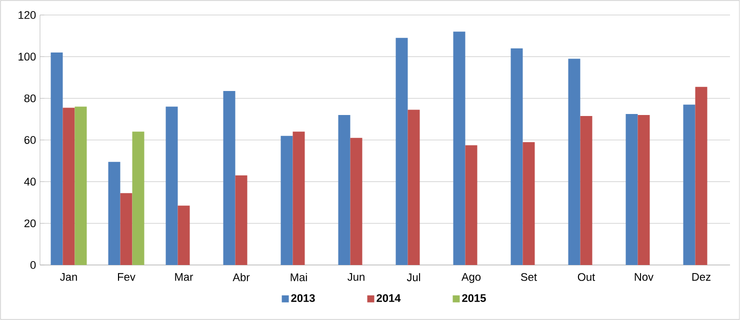  I want to click on x-tick-label: Nov, so click(644, 277).